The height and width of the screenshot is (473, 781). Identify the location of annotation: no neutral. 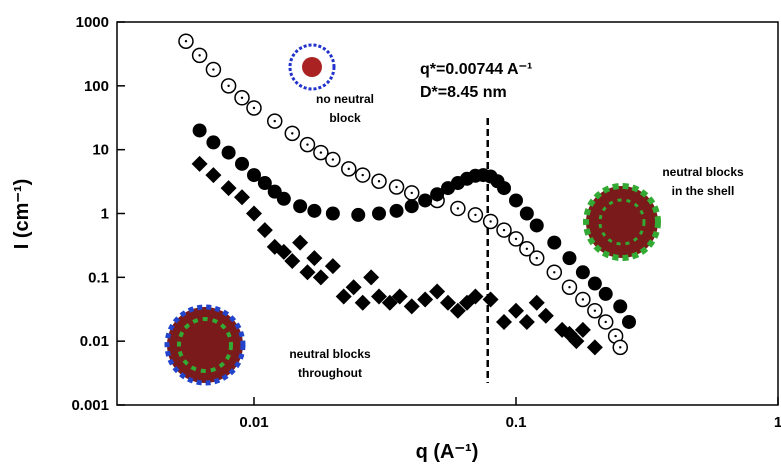
(345, 99).